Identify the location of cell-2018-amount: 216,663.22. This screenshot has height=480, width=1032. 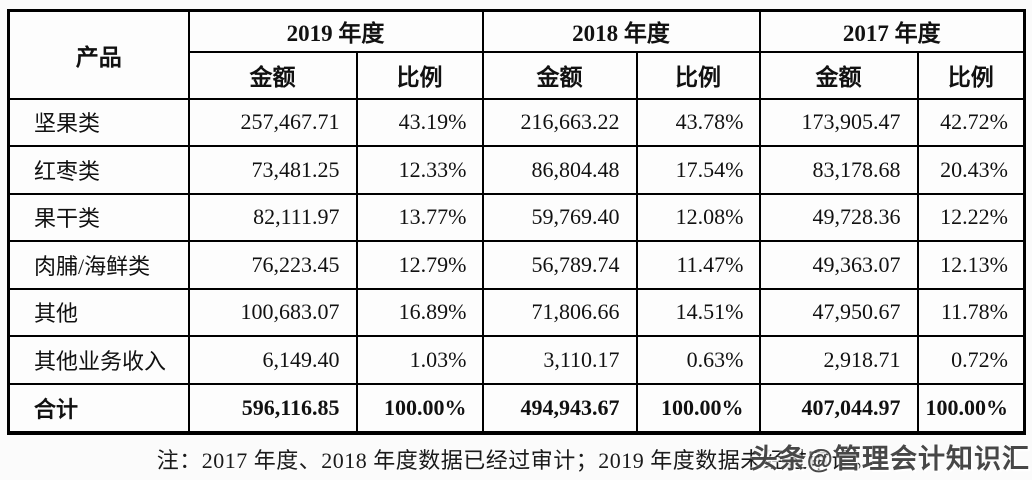
(559, 122).